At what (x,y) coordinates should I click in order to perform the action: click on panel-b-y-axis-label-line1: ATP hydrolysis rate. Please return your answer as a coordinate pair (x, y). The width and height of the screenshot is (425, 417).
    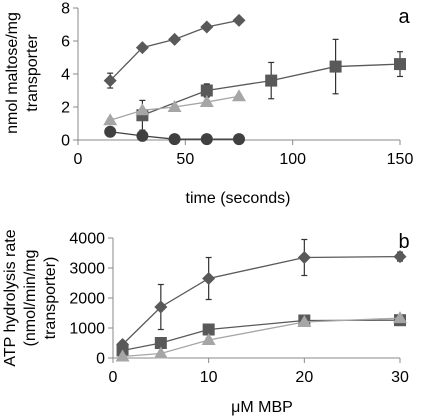
    Looking at the image, I should click on (10, 297).